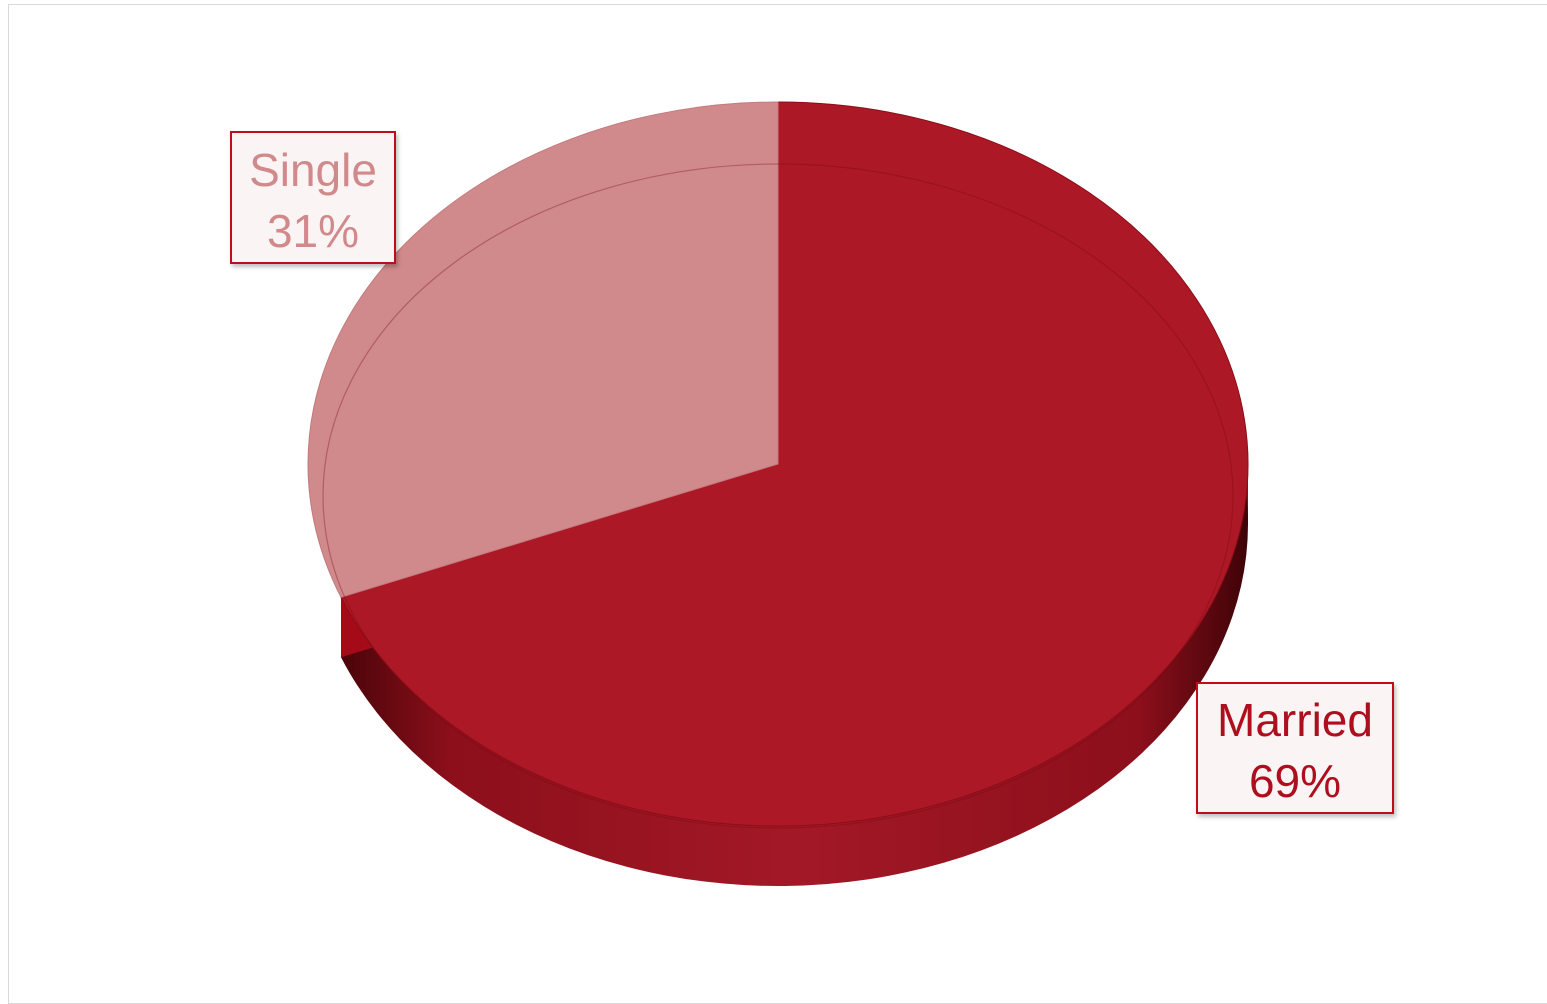 The height and width of the screenshot is (1004, 1547). I want to click on data-label-single-value: 31%, so click(313, 231).